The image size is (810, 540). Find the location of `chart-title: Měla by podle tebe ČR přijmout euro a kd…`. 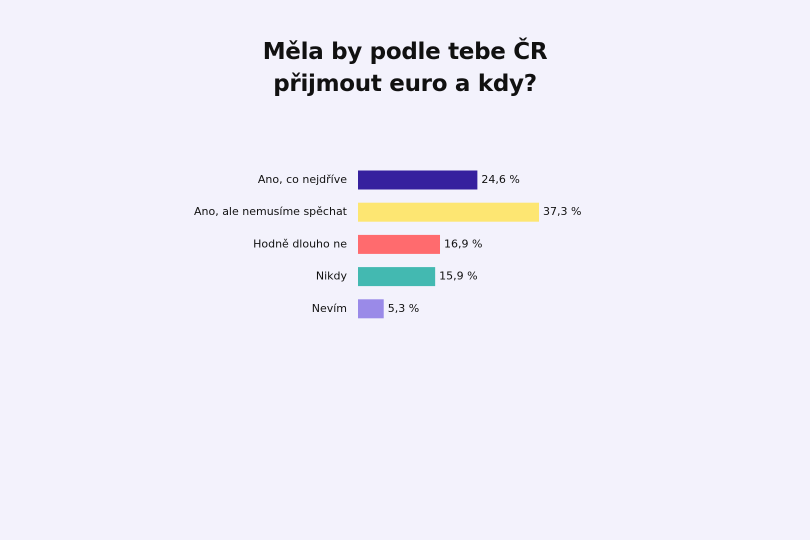

chart-title: Měla by podle tebe ČR přijmout euro a kd… is located at coordinates (405, 68).